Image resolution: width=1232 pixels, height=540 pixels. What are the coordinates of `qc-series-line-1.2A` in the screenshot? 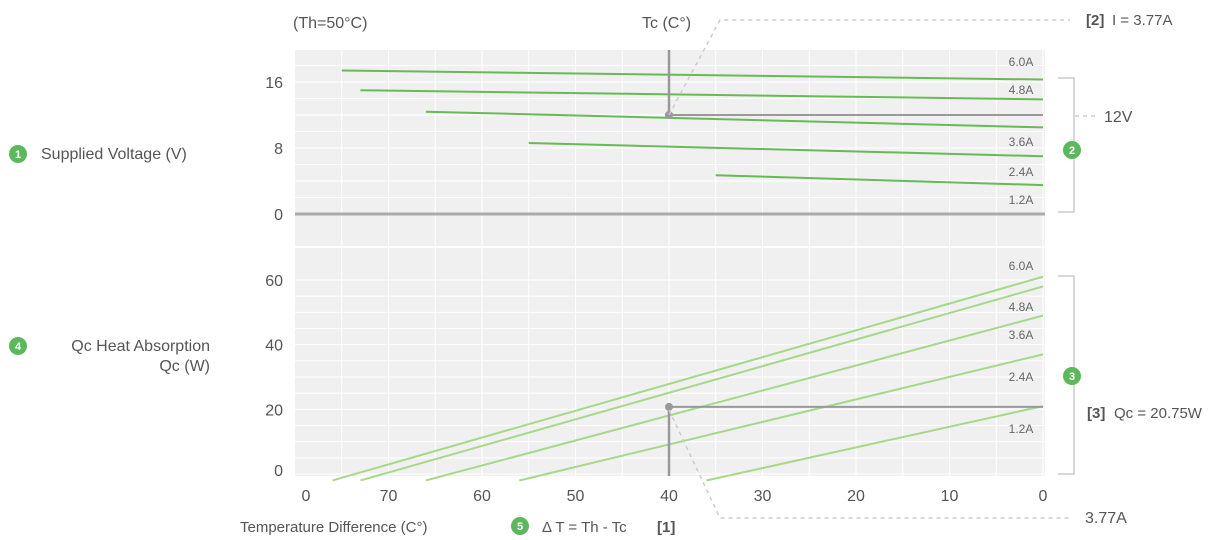 It's located at (875, 443).